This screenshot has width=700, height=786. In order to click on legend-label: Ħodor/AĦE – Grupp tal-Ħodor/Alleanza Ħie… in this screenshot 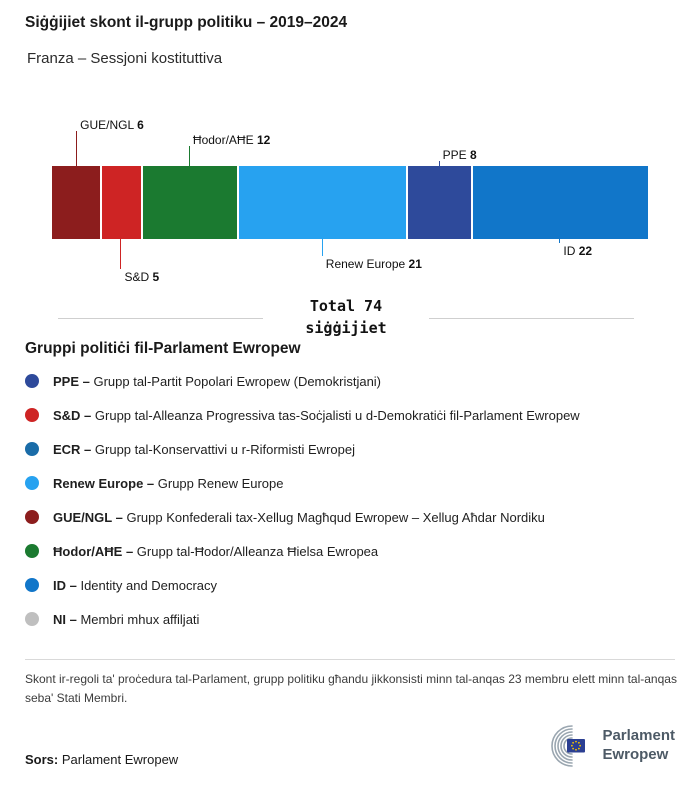, I will do `click(216, 551)`.